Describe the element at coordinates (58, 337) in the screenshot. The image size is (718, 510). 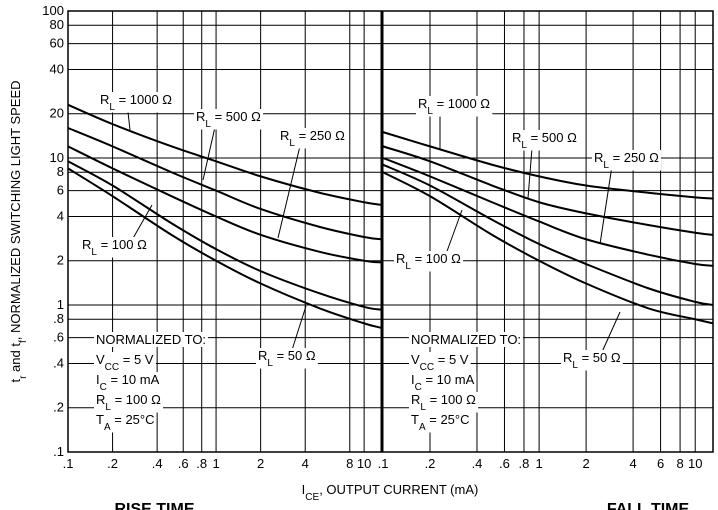
I see `y-tick-label: .6` at that location.